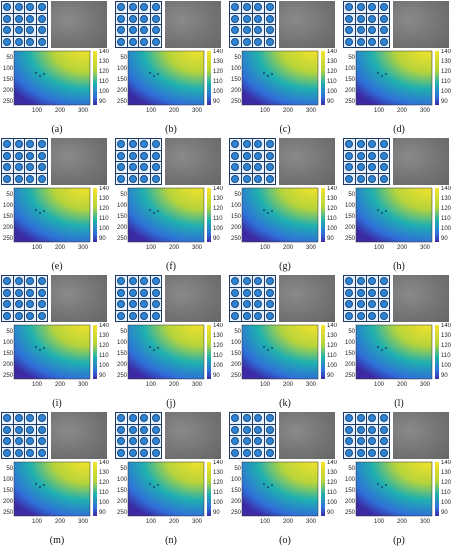 Image resolution: width=456 pixels, height=550 pixels. What do you see at coordinates (57, 403) in the screenshot?
I see `panel-caption: (i)` at bounding box center [57, 403].